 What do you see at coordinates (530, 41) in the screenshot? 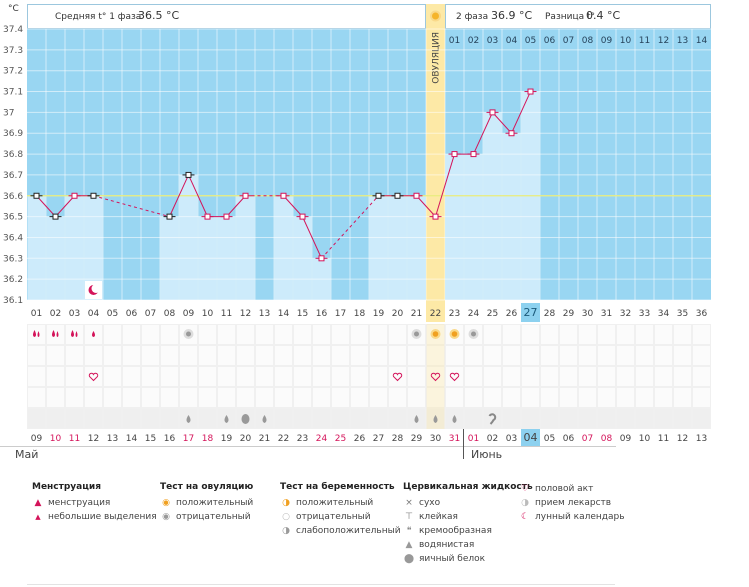
I see `phase2-day-label: 05` at bounding box center [530, 41].